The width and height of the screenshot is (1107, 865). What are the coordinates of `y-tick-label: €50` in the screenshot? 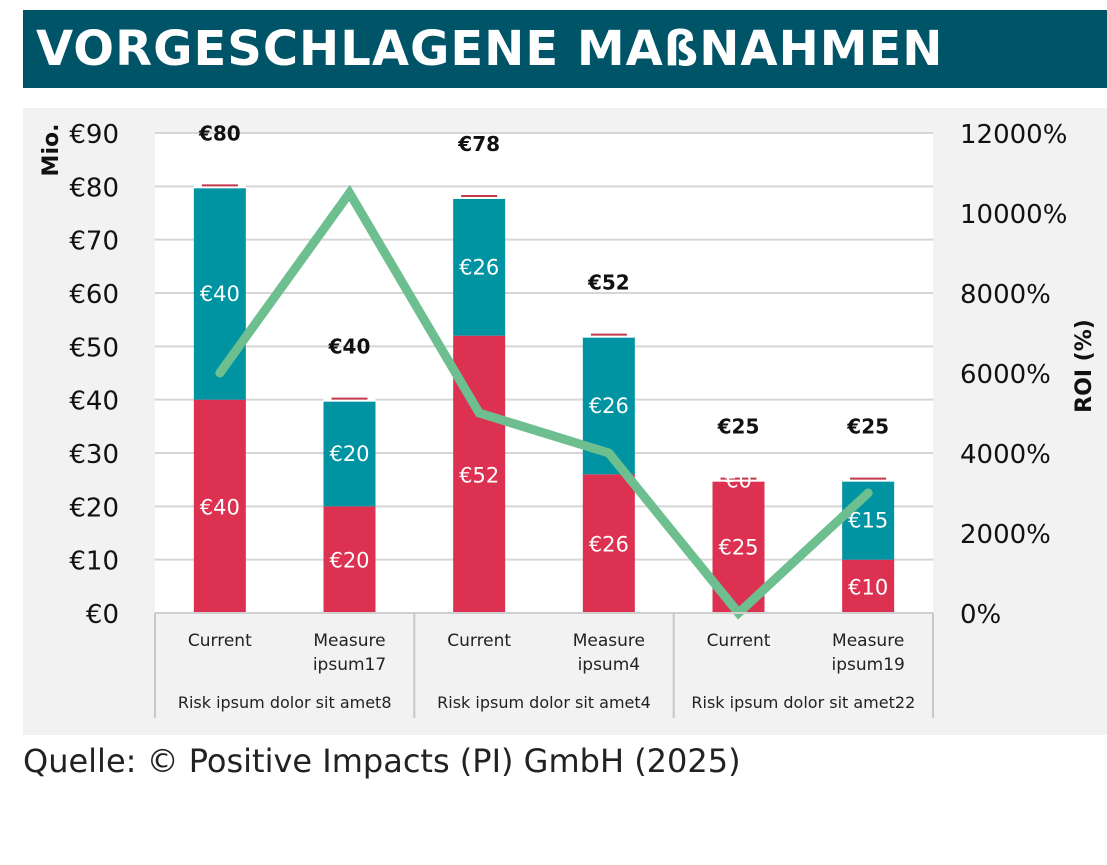 It's located at (94, 348).